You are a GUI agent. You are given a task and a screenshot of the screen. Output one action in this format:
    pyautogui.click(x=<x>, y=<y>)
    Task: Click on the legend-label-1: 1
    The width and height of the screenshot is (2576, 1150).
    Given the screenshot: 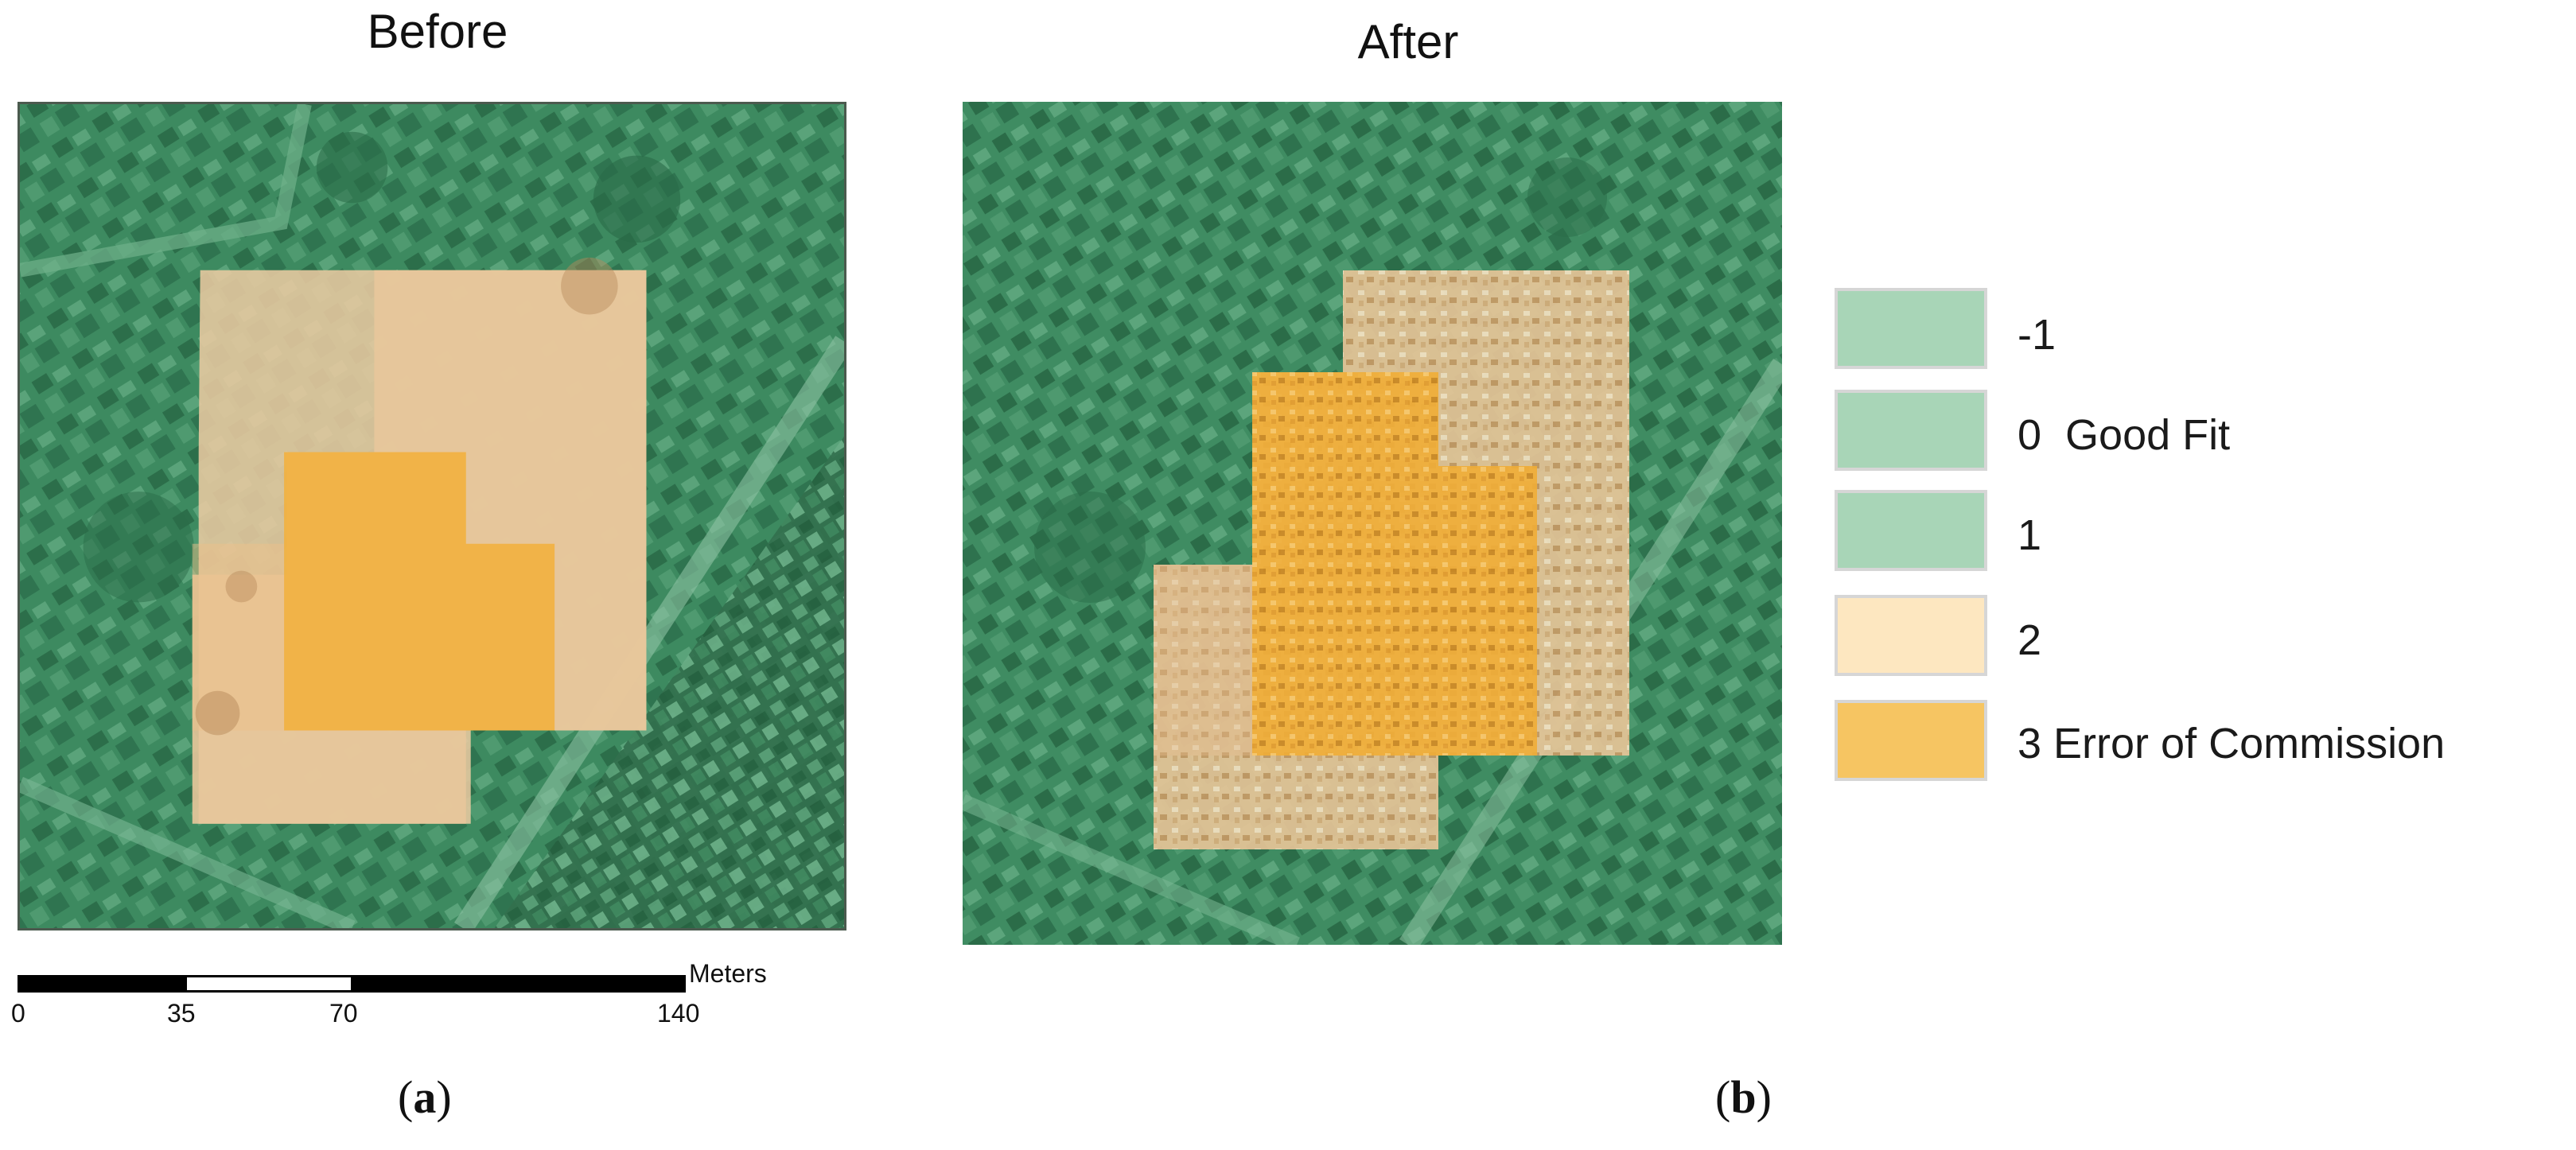 What is the action you would take?
    pyautogui.click(x=2030, y=535)
    